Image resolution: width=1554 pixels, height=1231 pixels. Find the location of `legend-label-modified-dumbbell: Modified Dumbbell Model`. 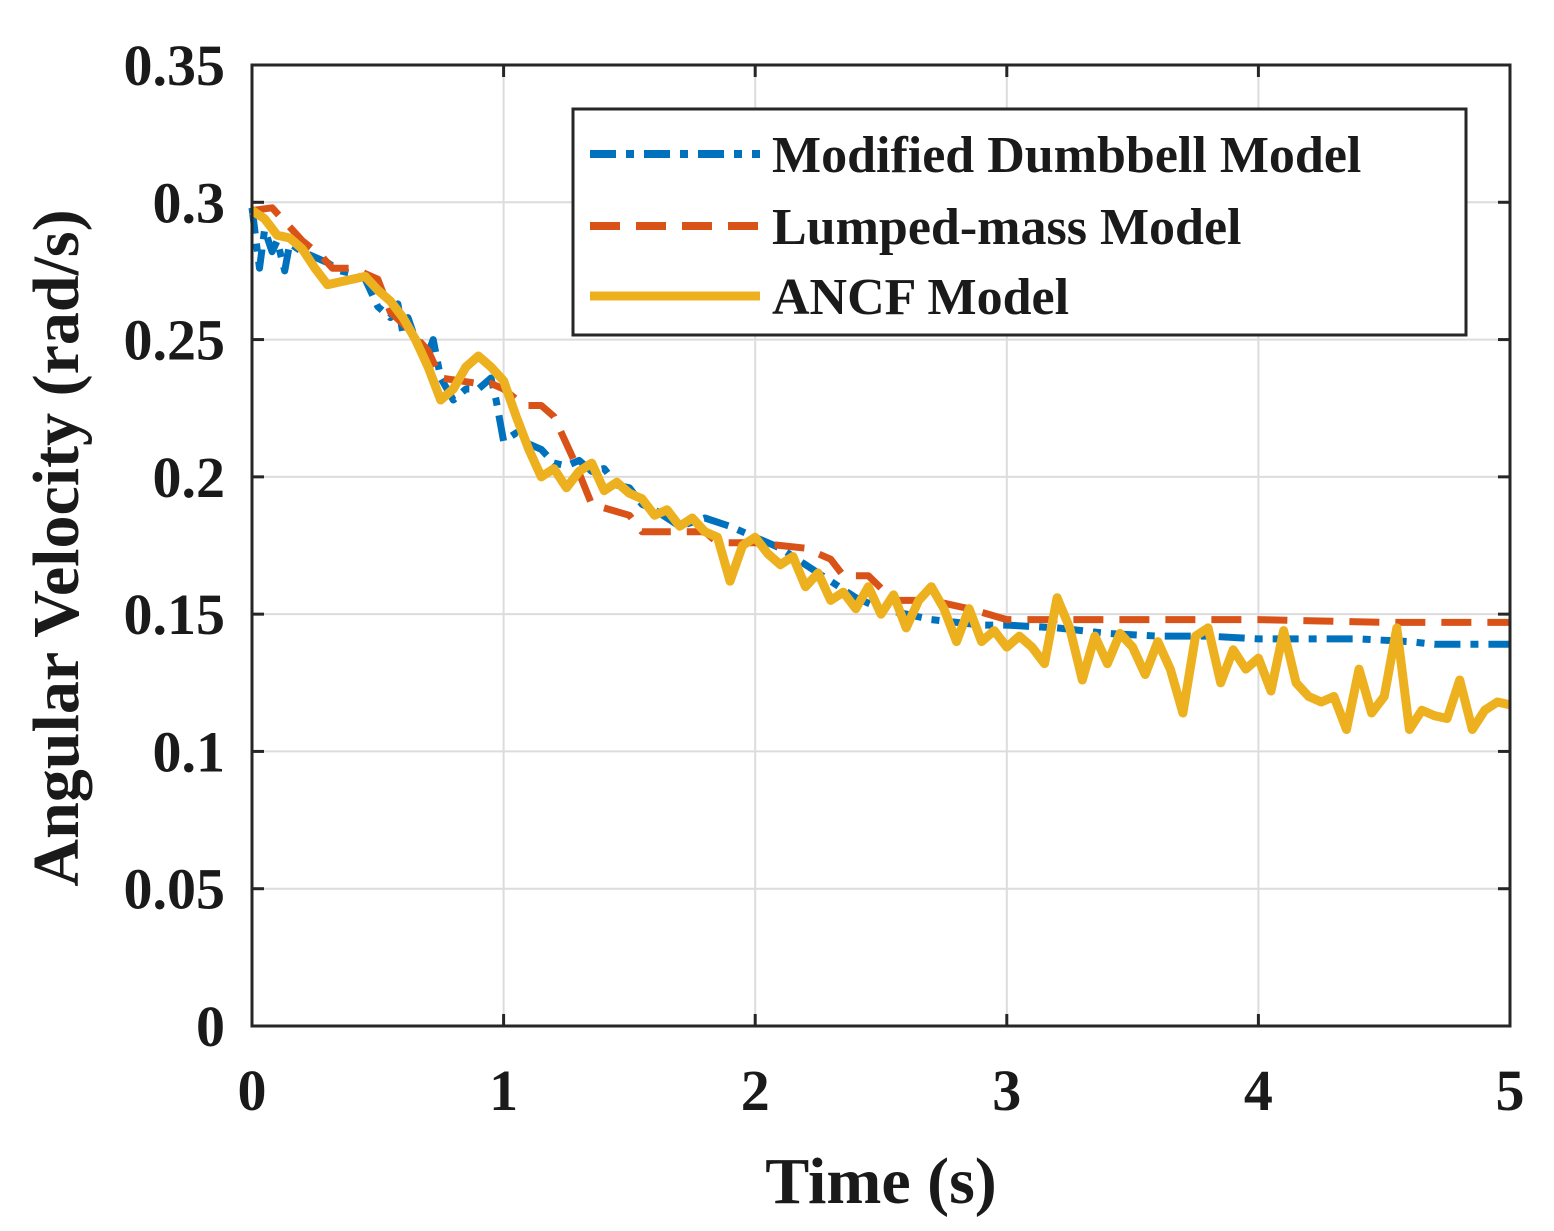

legend-label-modified-dumbbell: Modified Dumbbell Model is located at coordinates (1066, 155).